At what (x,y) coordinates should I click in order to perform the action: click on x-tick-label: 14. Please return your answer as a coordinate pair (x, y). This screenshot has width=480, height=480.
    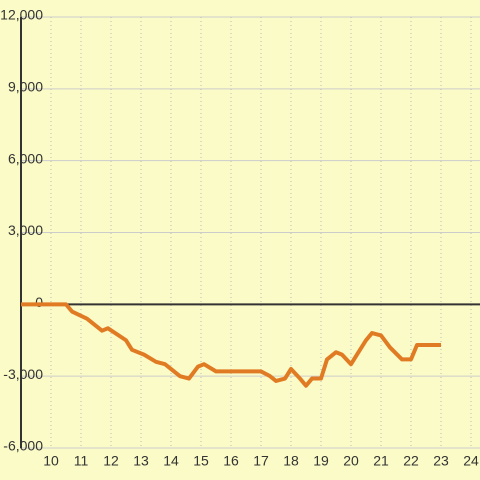
    Looking at the image, I should click on (171, 461).